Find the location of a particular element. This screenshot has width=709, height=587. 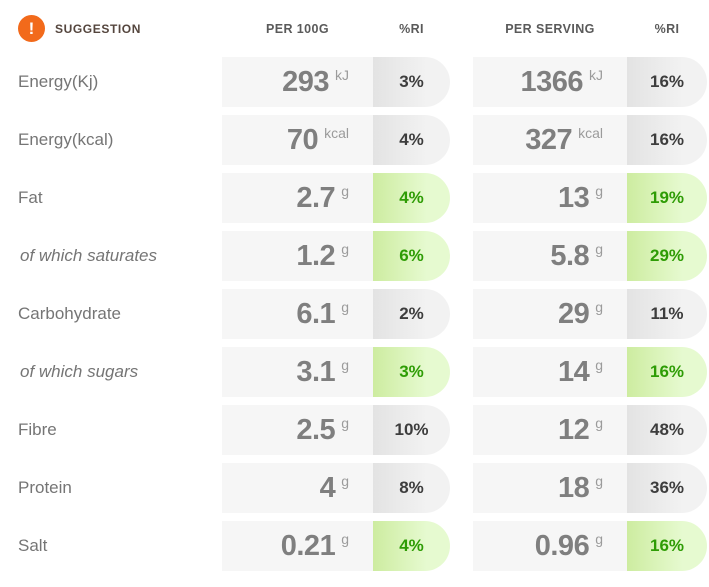

per-serving-value: 0.96 is located at coordinates (562, 545).